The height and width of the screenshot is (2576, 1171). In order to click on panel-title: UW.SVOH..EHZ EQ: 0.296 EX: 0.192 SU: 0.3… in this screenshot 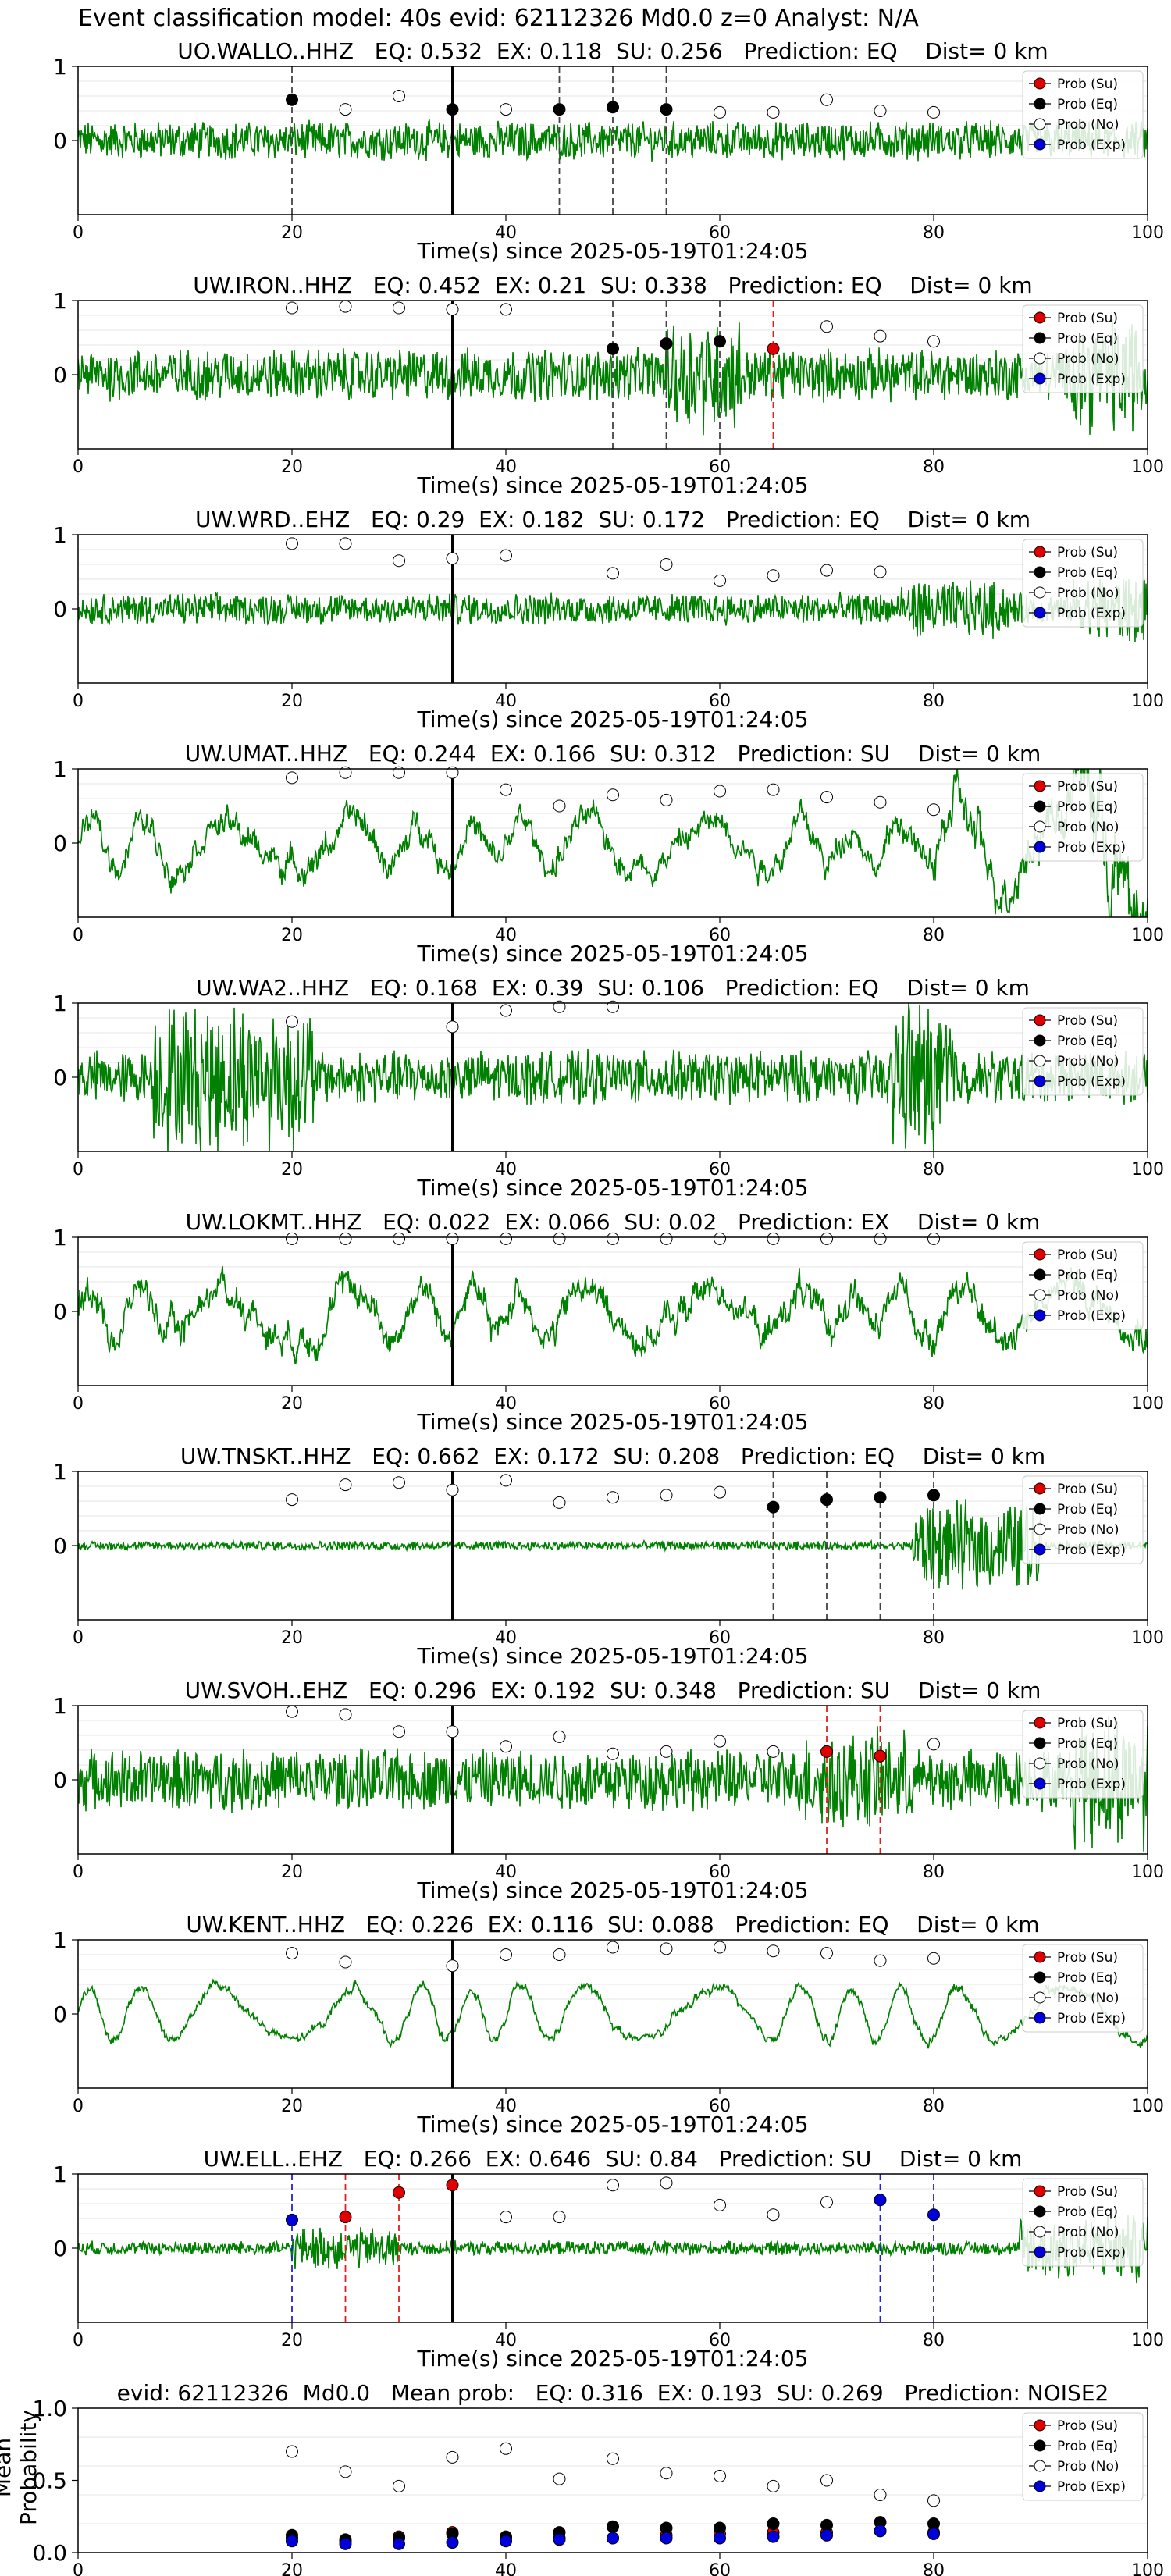, I will do `click(612, 1690)`.